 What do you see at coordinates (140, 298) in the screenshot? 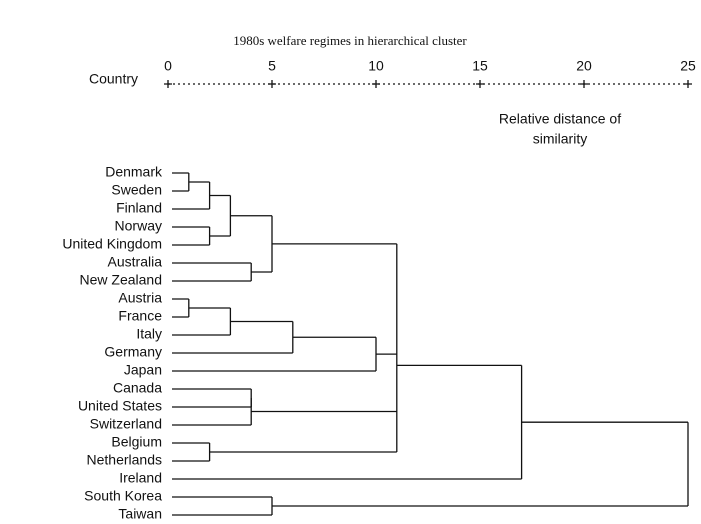
I see `leaf-label: Austria` at bounding box center [140, 298].